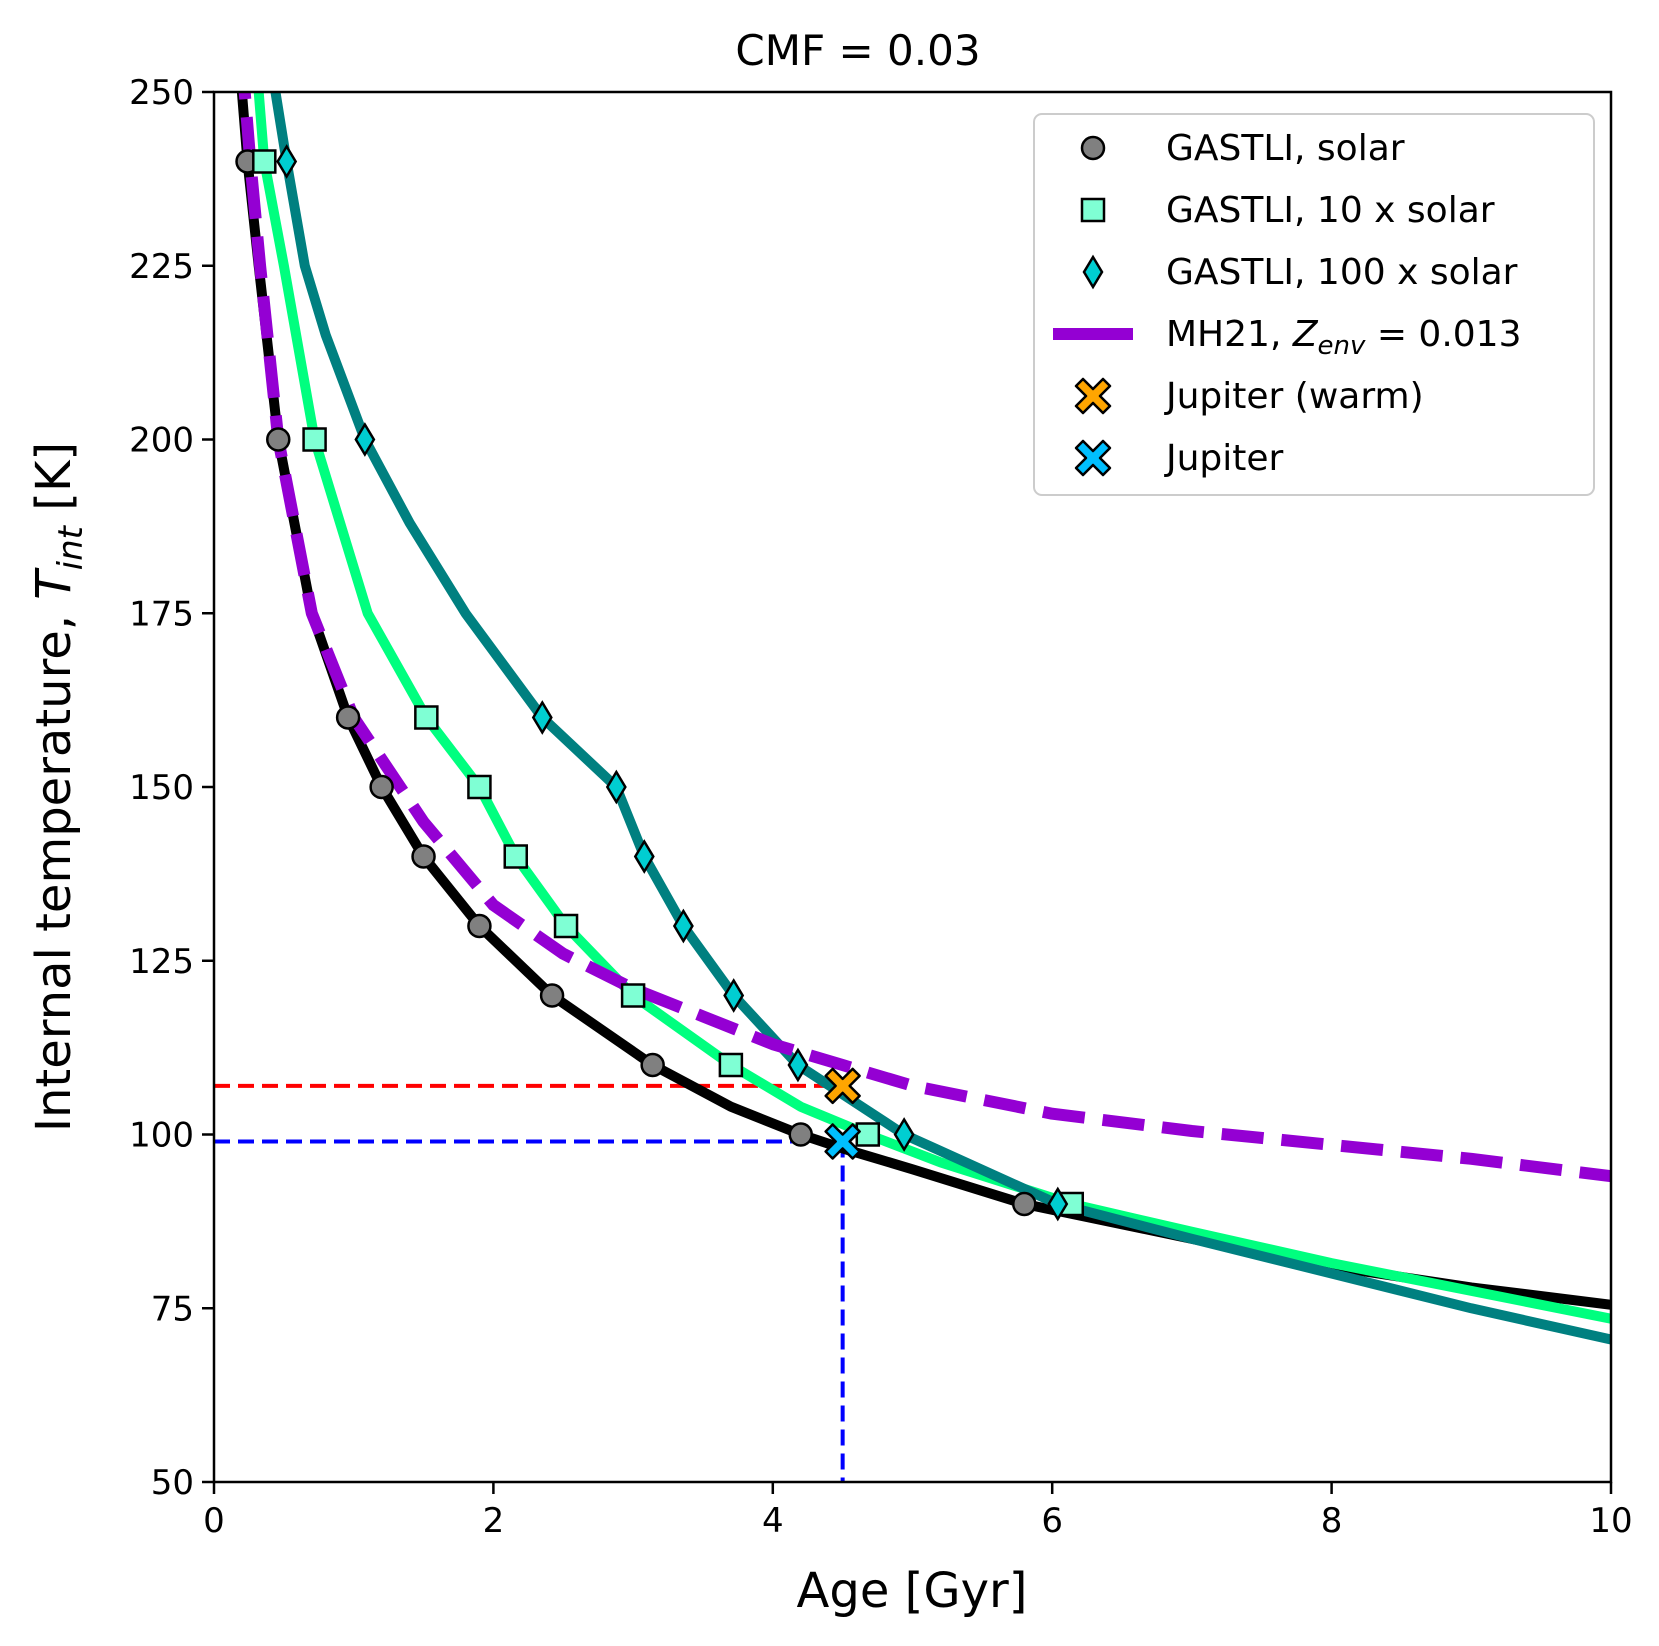 The width and height of the screenshot is (1659, 1646). What do you see at coordinates (1332, 1521) in the screenshot?
I see `x-tick-label-5: 8` at bounding box center [1332, 1521].